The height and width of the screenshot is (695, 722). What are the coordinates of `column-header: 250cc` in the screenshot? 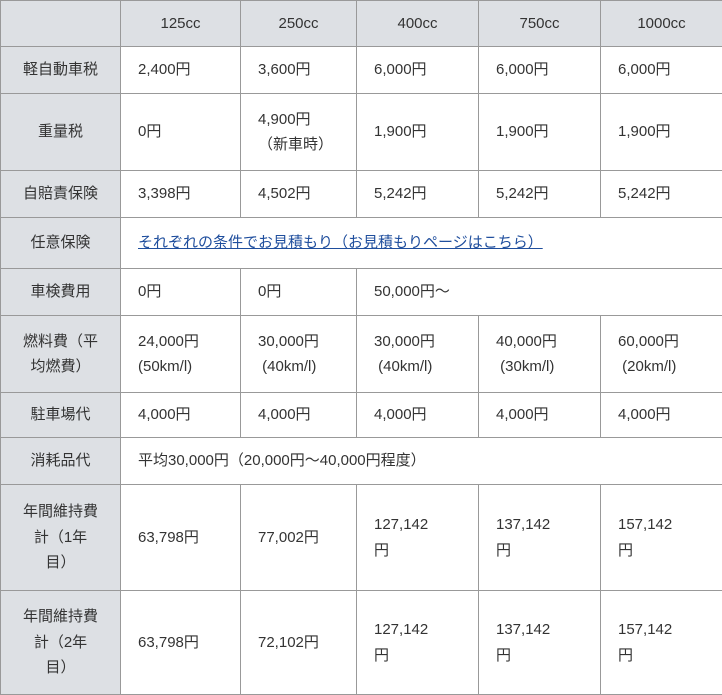 It's located at (299, 24).